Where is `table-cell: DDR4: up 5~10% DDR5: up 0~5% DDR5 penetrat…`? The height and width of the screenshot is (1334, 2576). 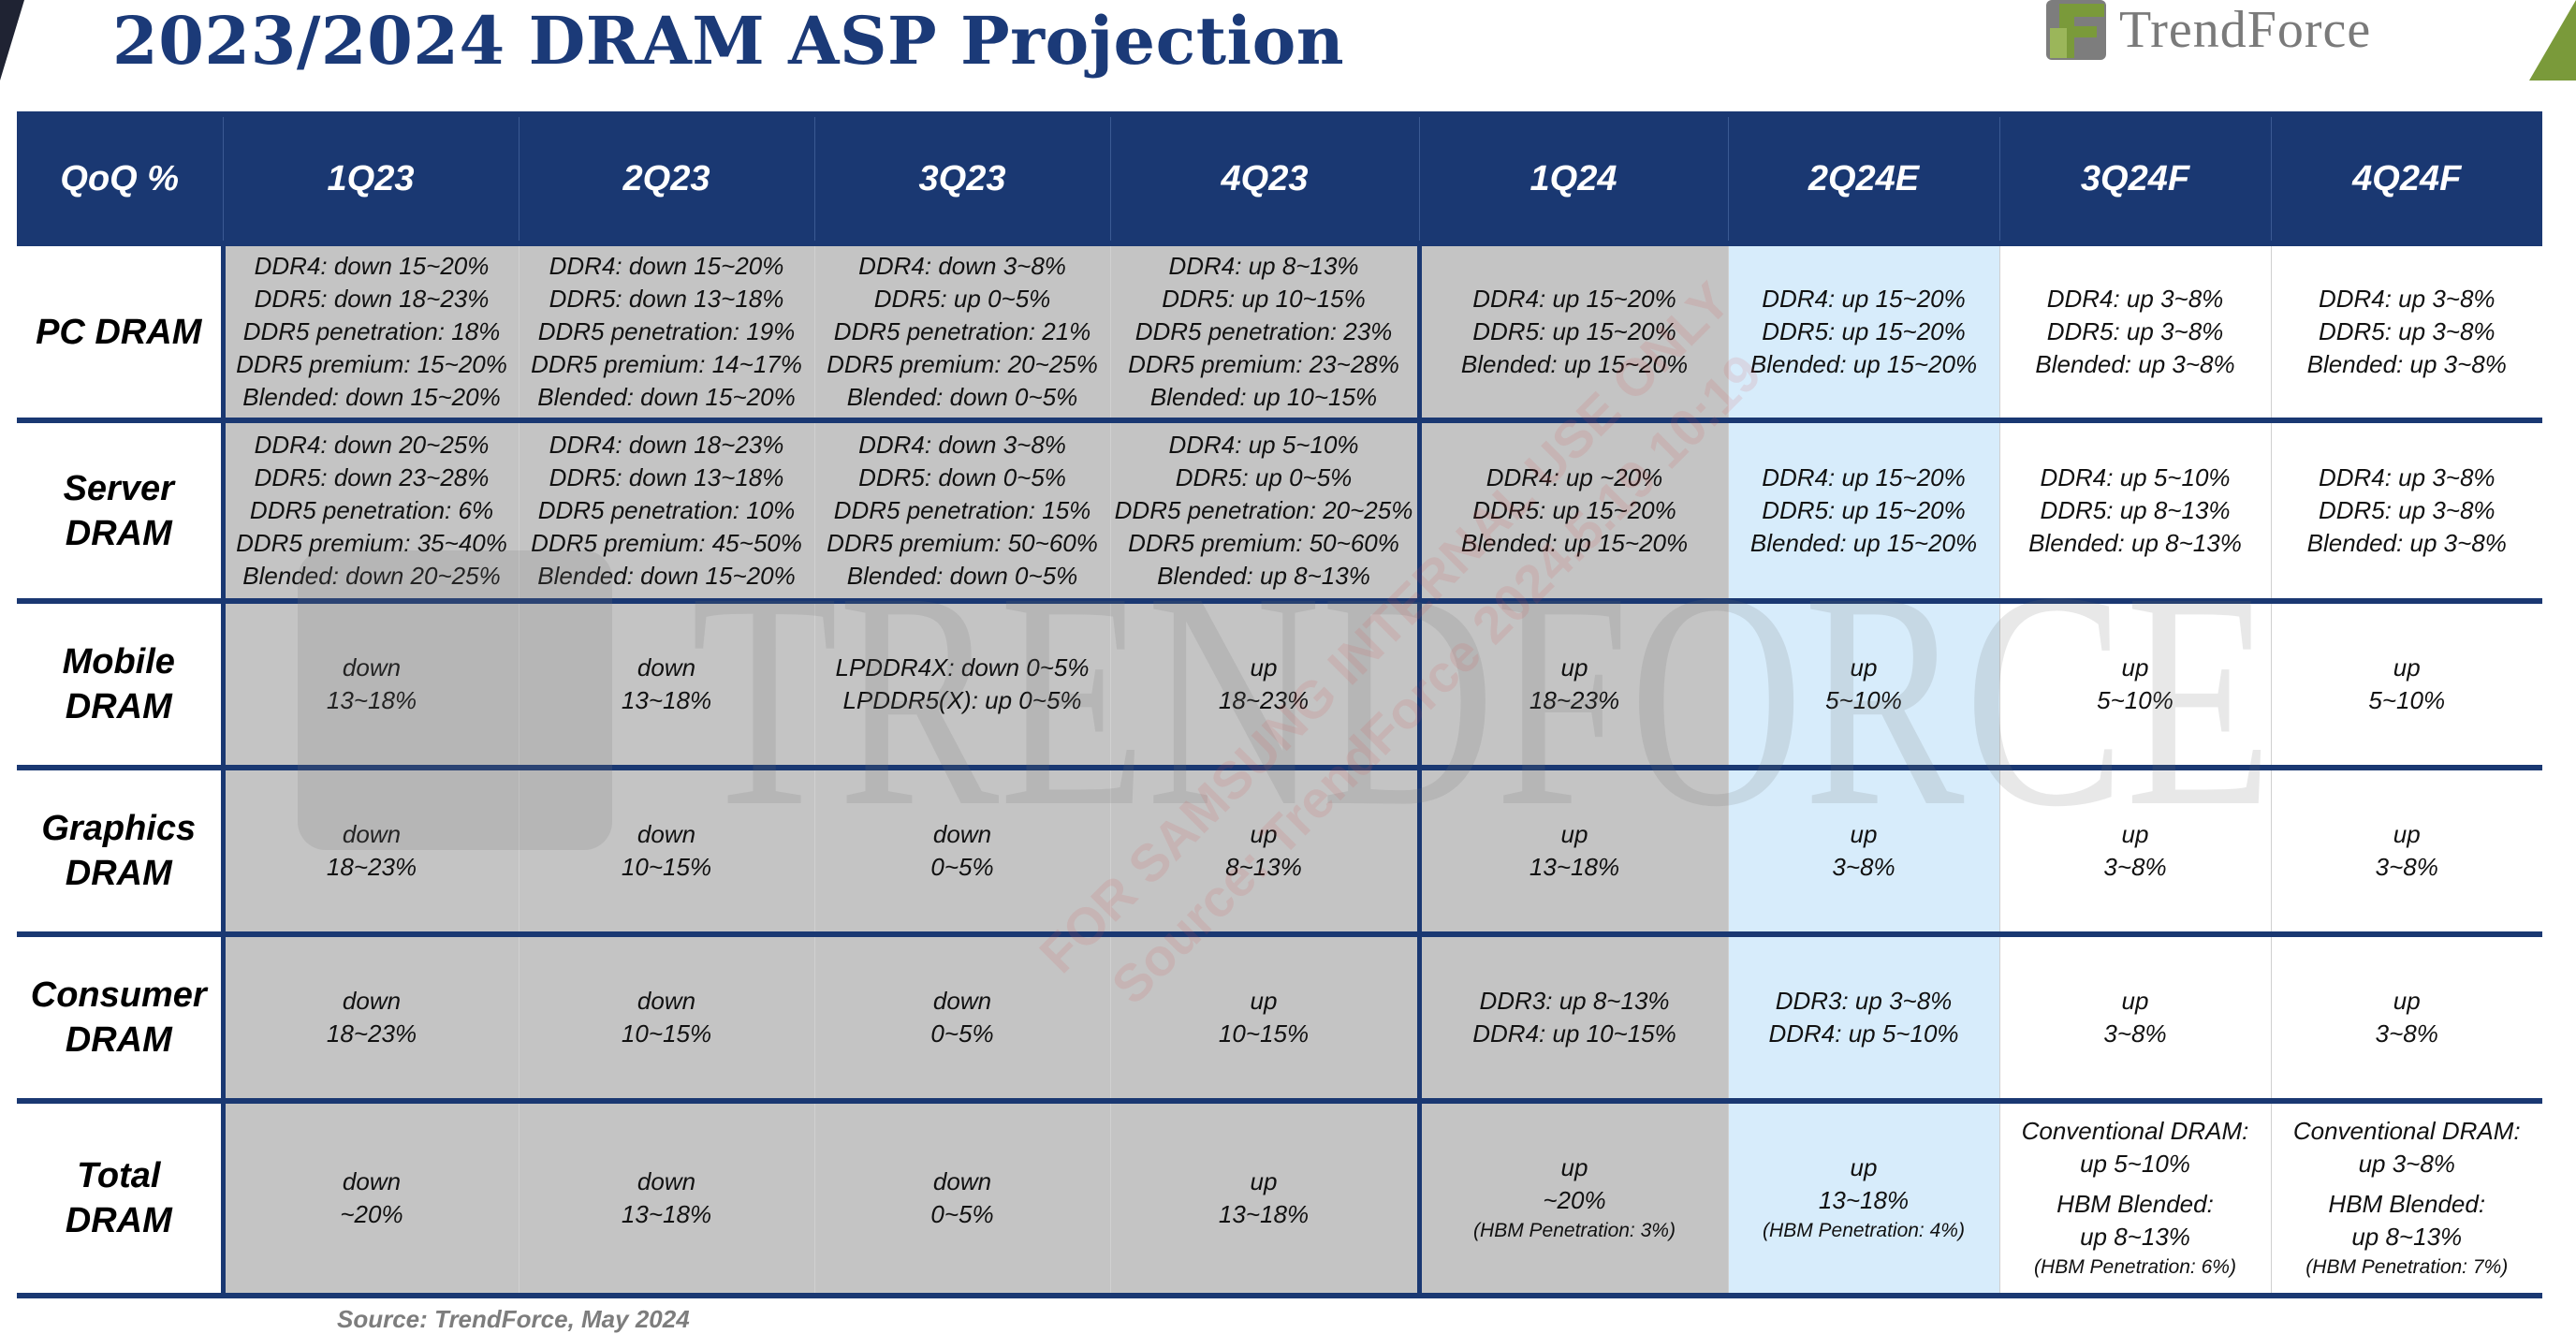
table-cell: DDR4: up 5~10% DDR5: up 0~5% DDR5 penetrat… is located at coordinates (1265, 512).